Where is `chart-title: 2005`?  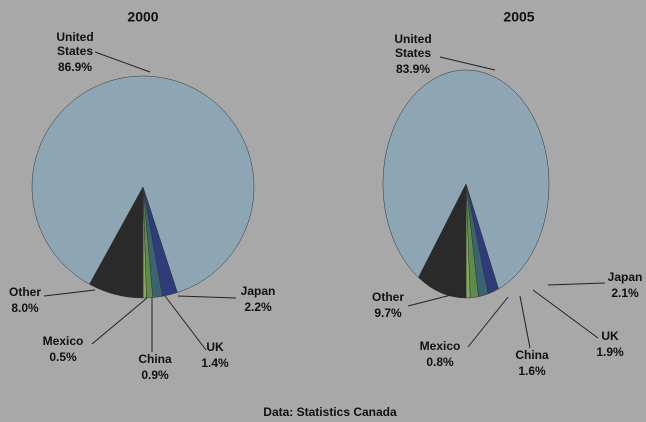
chart-title: 2005 is located at coordinates (518, 17).